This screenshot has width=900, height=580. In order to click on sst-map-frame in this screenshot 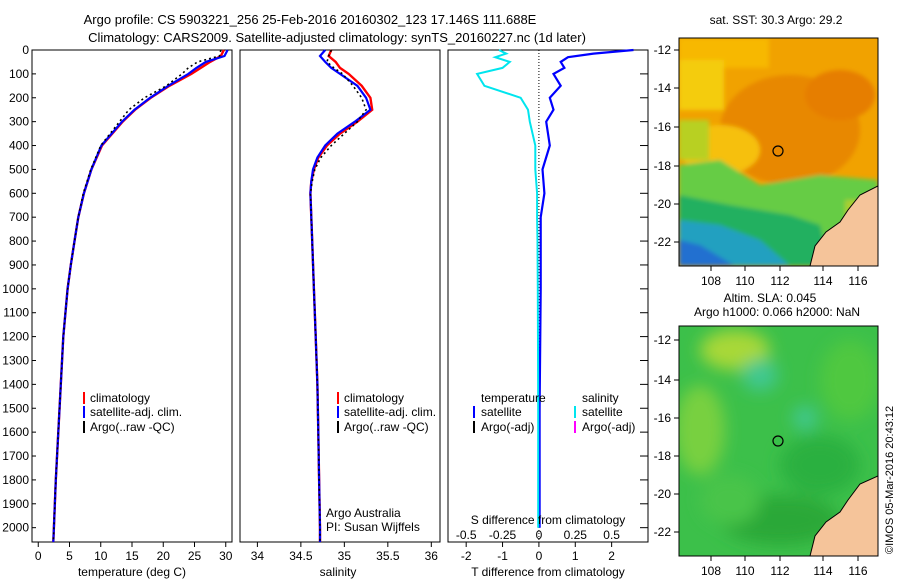, I will do `click(778, 152)`.